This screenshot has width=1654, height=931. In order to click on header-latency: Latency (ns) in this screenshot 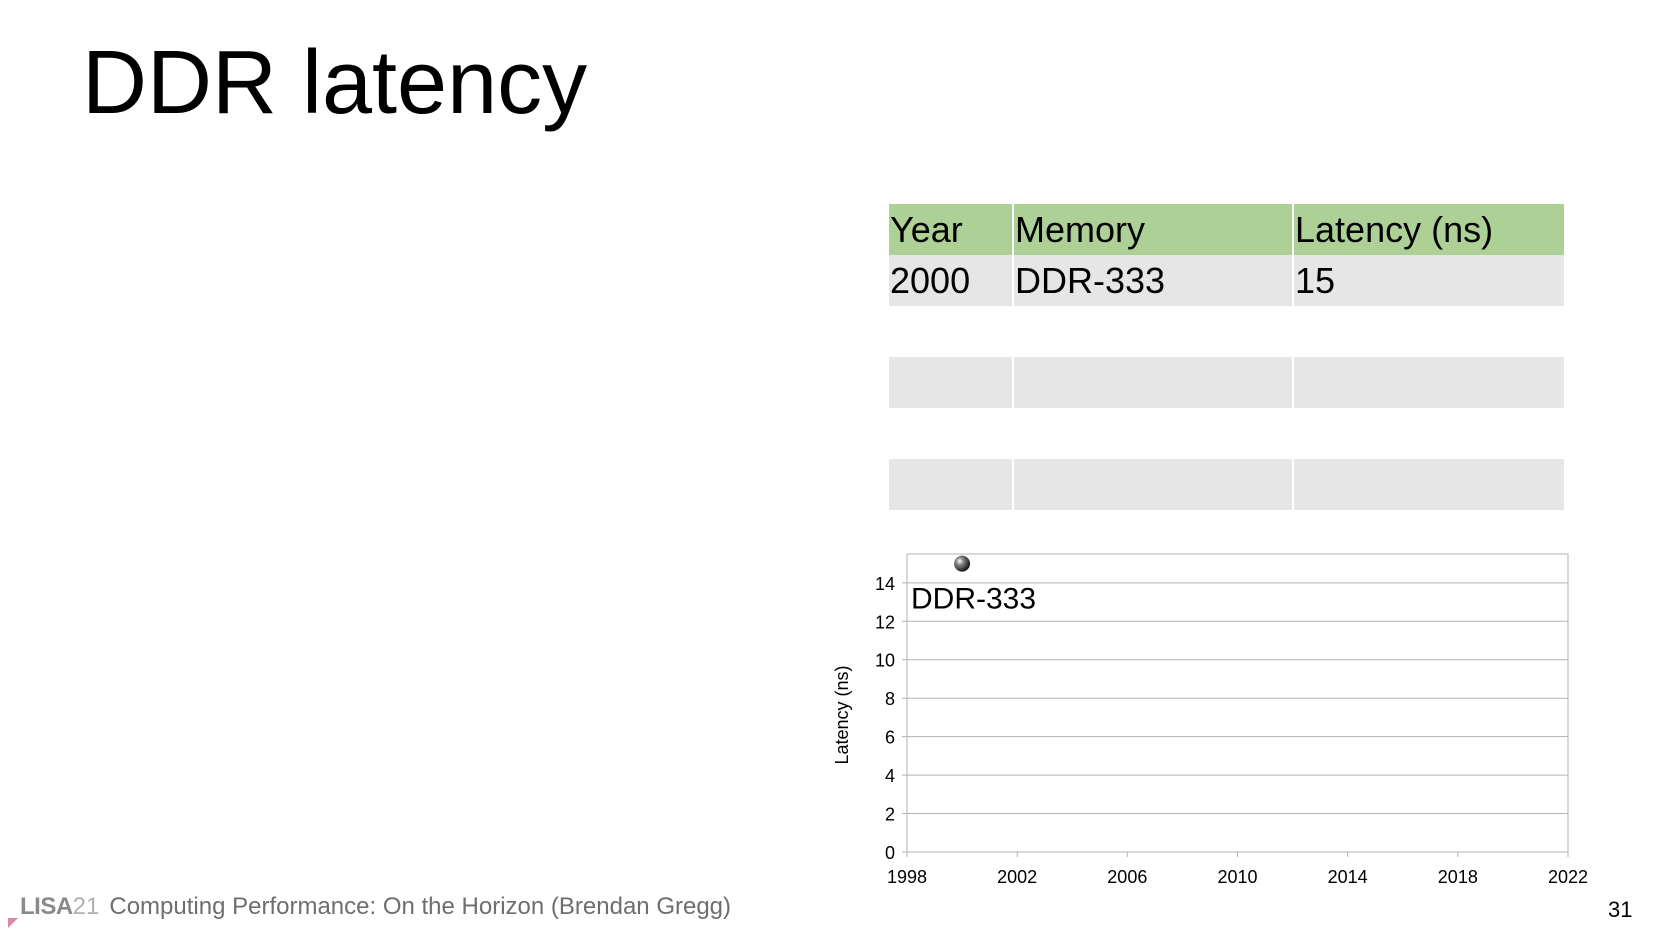, I will do `click(1429, 229)`.